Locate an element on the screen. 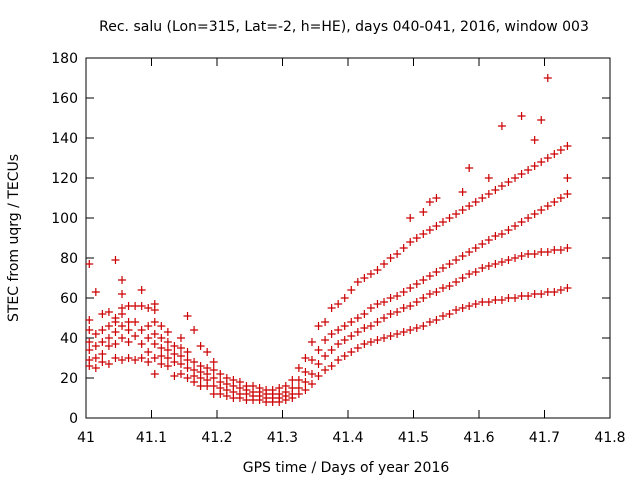 This screenshot has height=480, width=640. y-tick-label: 180 is located at coordinates (64, 59).